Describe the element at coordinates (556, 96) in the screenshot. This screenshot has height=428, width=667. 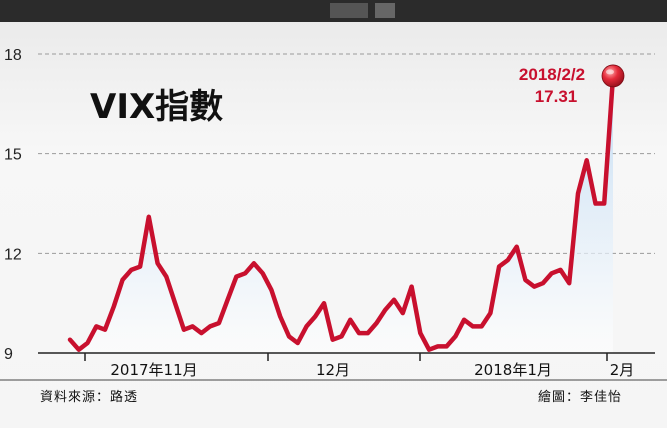
I see `annotation-value: 17.31` at that location.